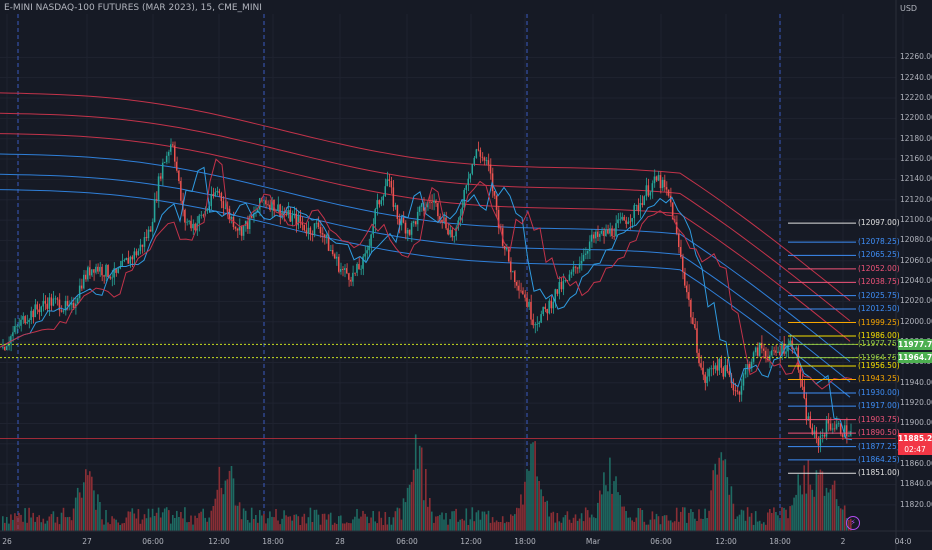 Image resolution: width=932 pixels, height=550 pixels. What do you see at coordinates (915, 344) in the screenshot?
I see `price-tag: 11977.75` at bounding box center [915, 344].